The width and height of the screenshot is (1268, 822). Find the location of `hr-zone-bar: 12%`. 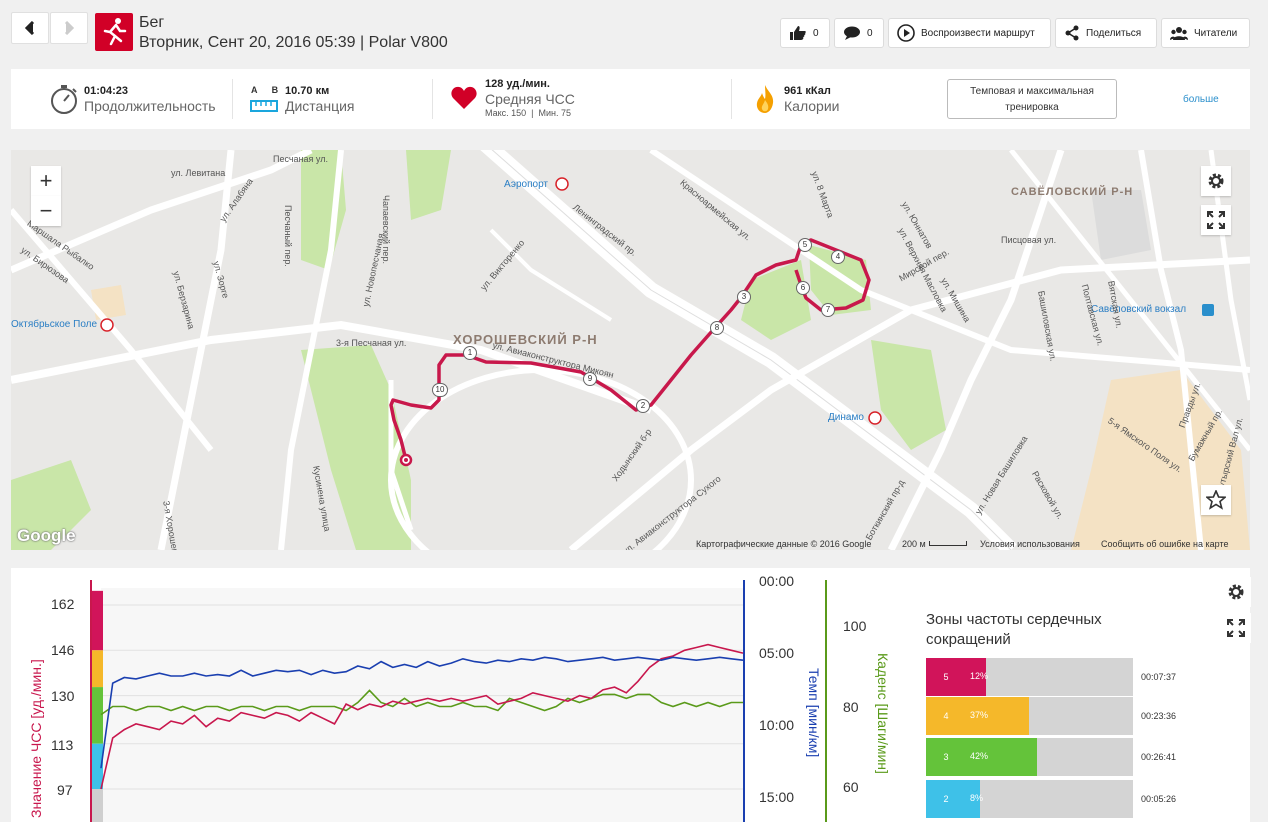

hr-zone-bar: 12% is located at coordinates (977, 677).